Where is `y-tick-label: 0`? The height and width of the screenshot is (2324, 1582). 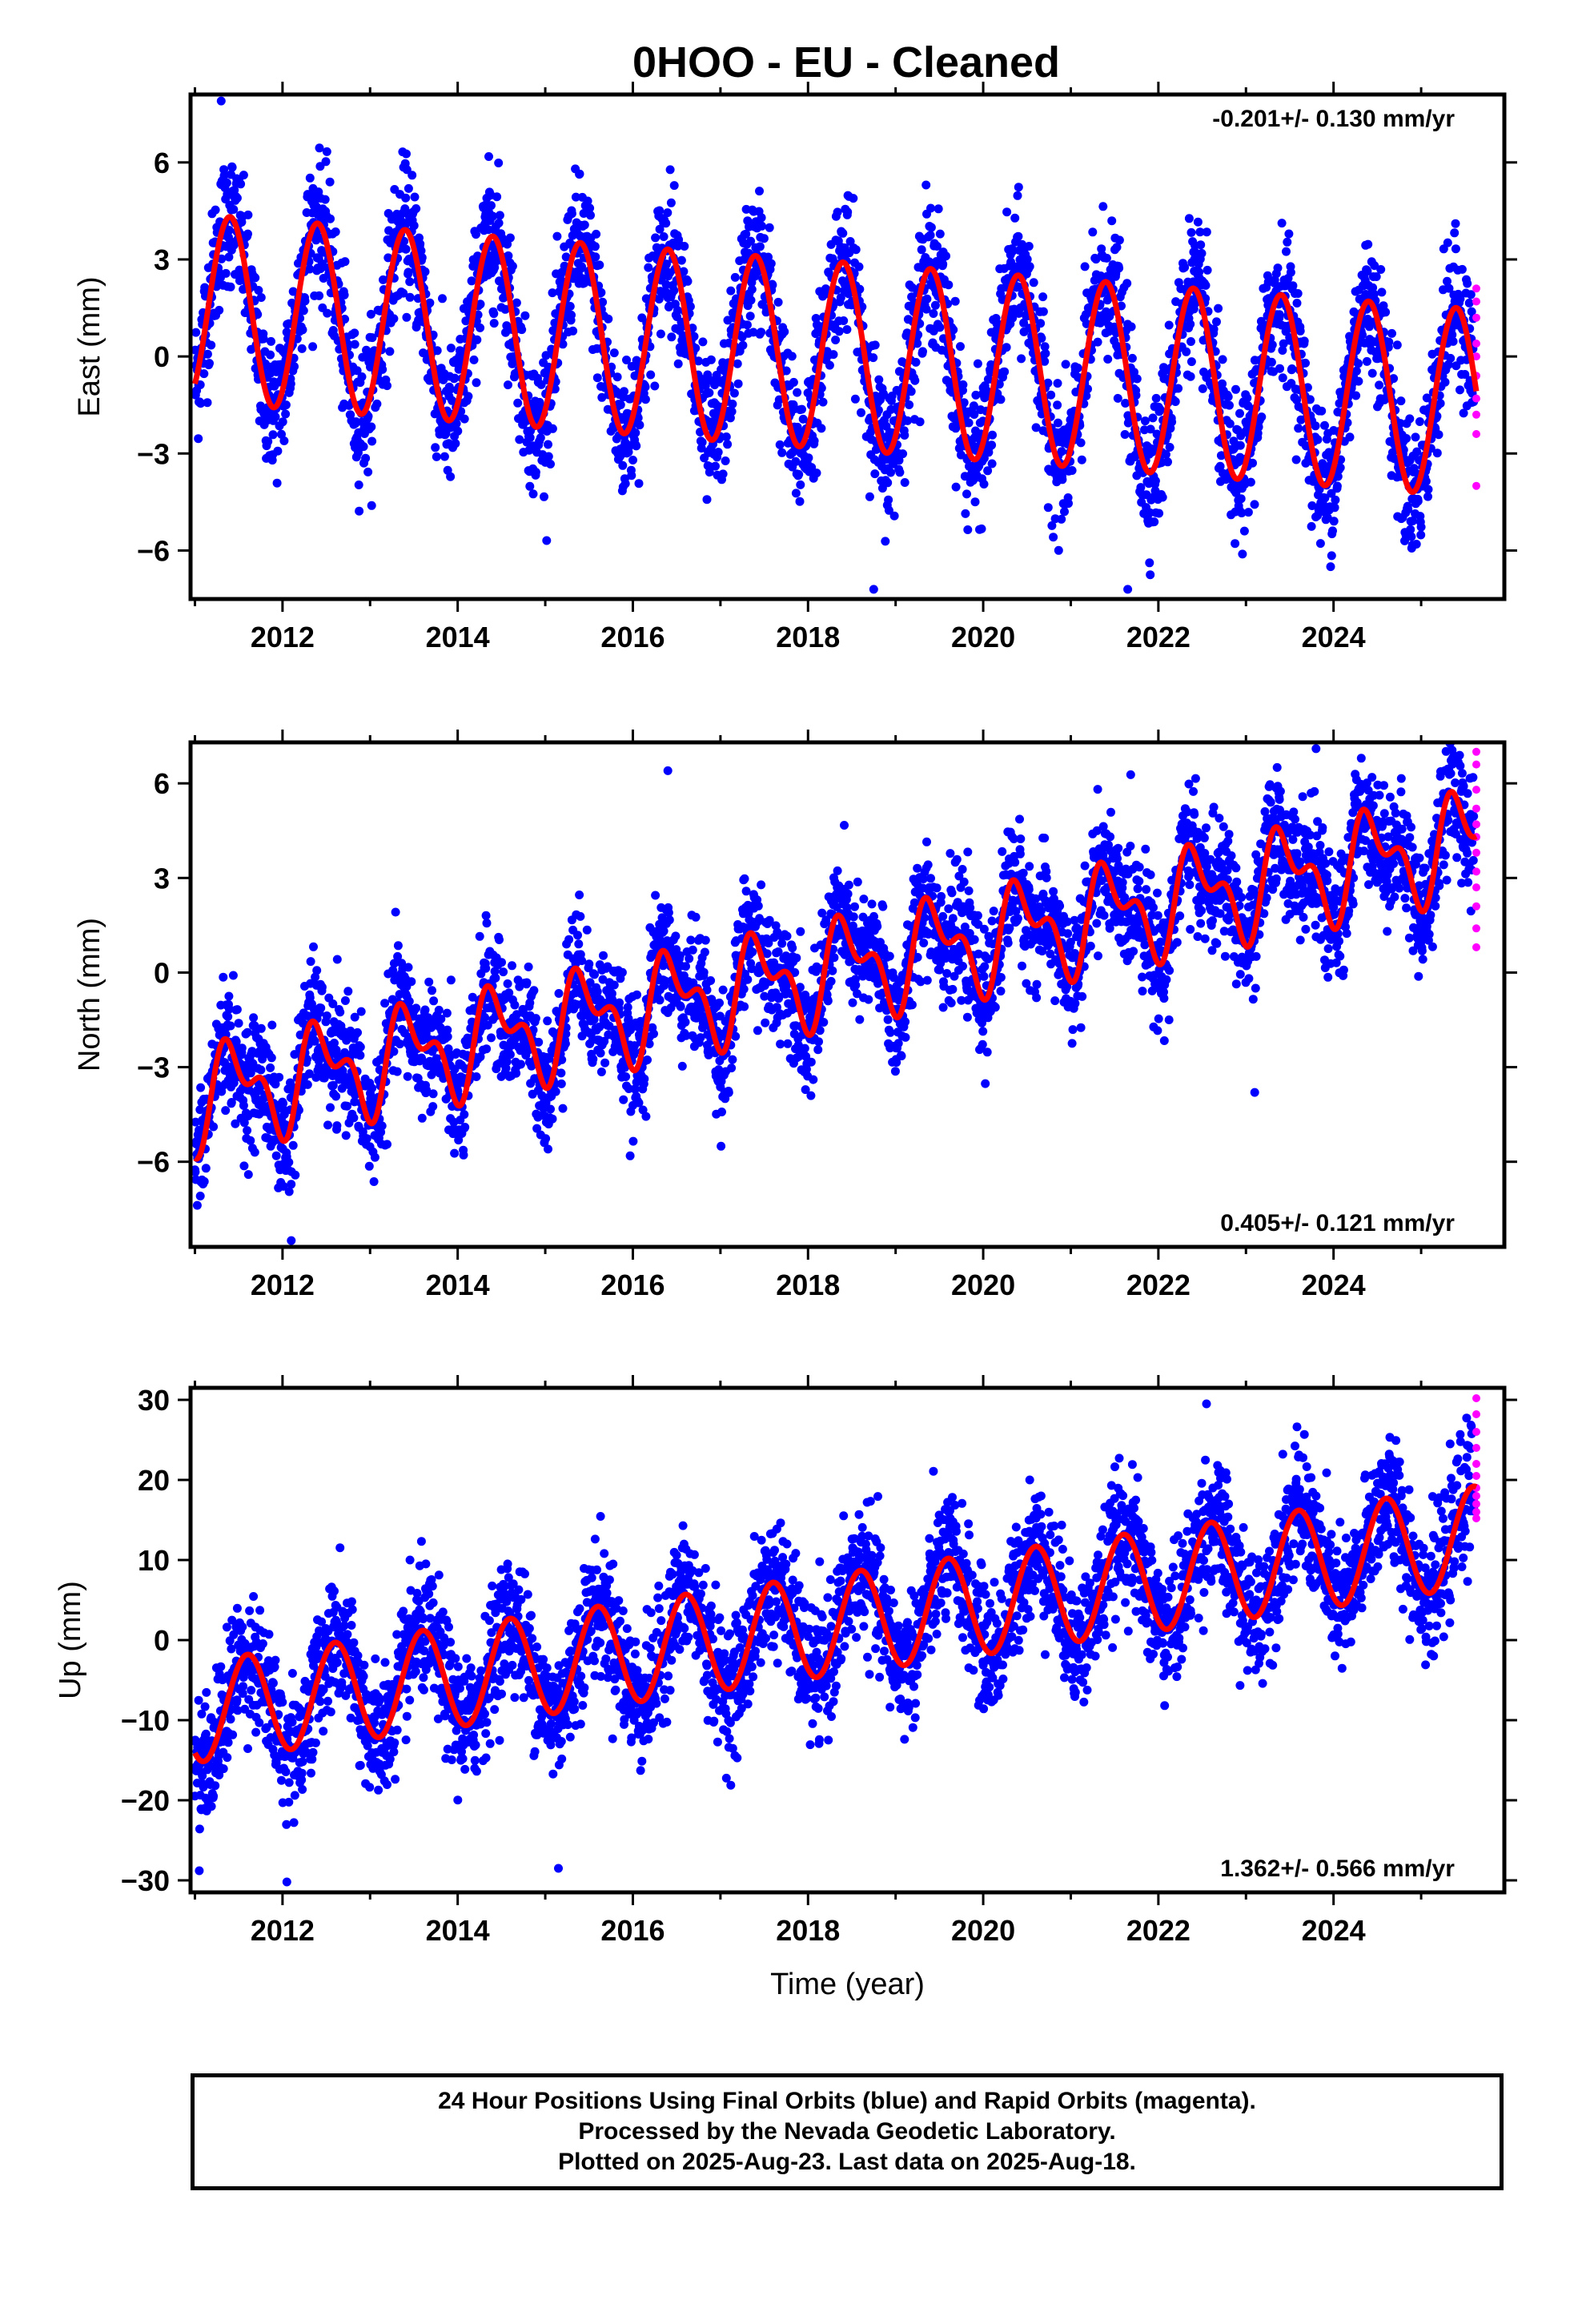 y-tick-label: 0 is located at coordinates (162, 356).